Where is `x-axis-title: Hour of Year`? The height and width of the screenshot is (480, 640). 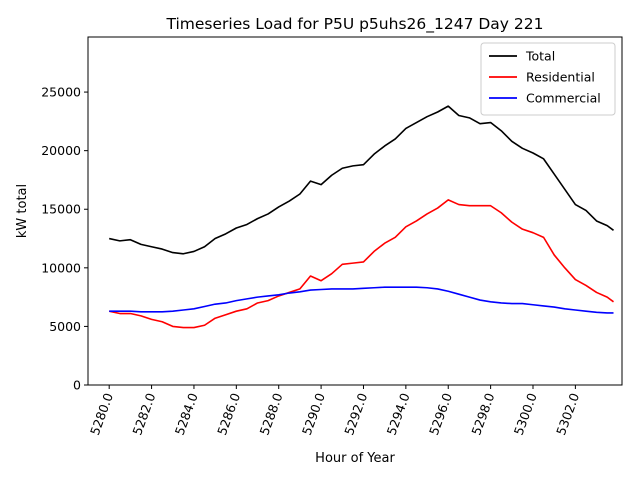
x-axis-title: Hour of Year is located at coordinates (355, 458).